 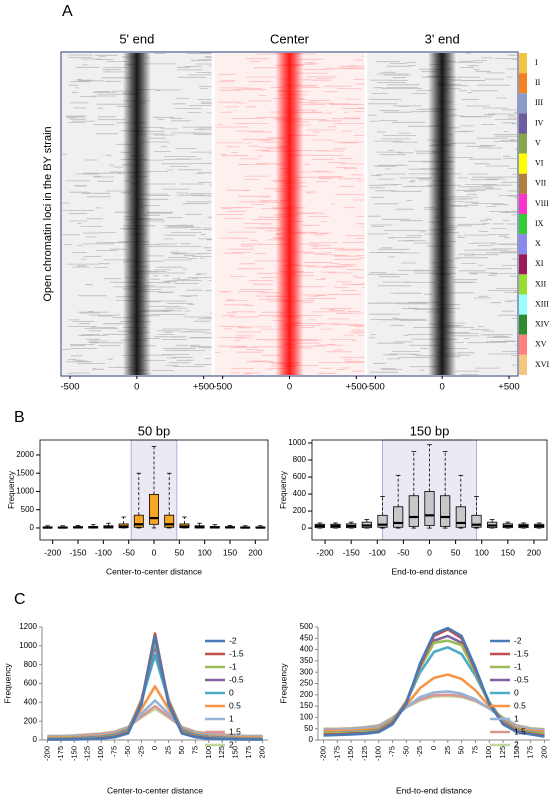 What do you see at coordinates (403, 552) in the screenshot?
I see `x-tick-label: -50` at bounding box center [403, 552].